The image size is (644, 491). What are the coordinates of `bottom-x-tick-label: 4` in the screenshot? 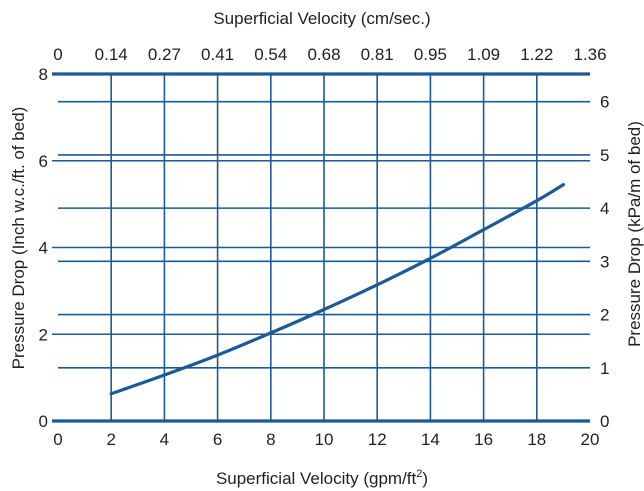 It's located at (164, 439).